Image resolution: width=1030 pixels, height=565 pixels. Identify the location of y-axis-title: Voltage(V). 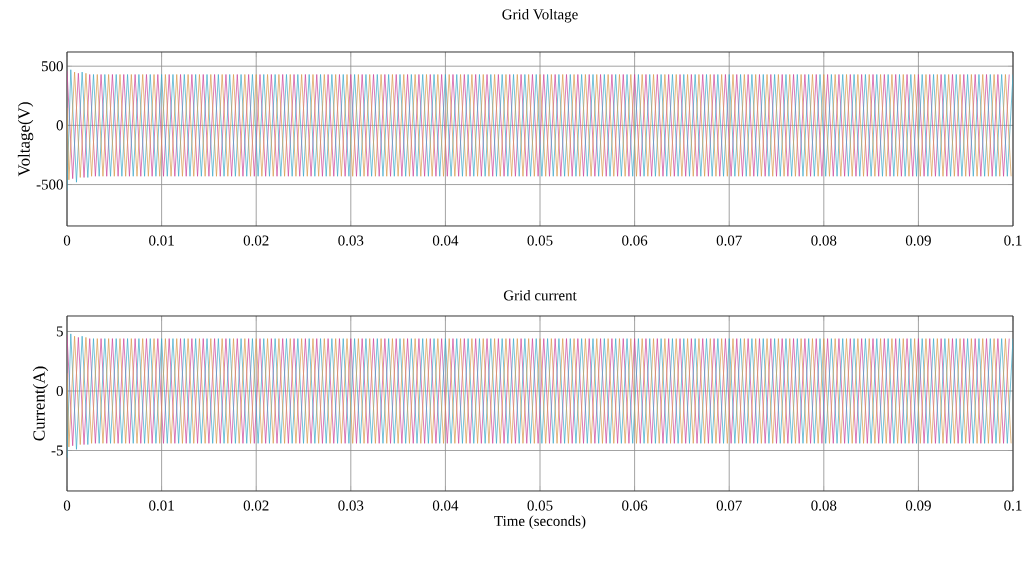
(25, 139).